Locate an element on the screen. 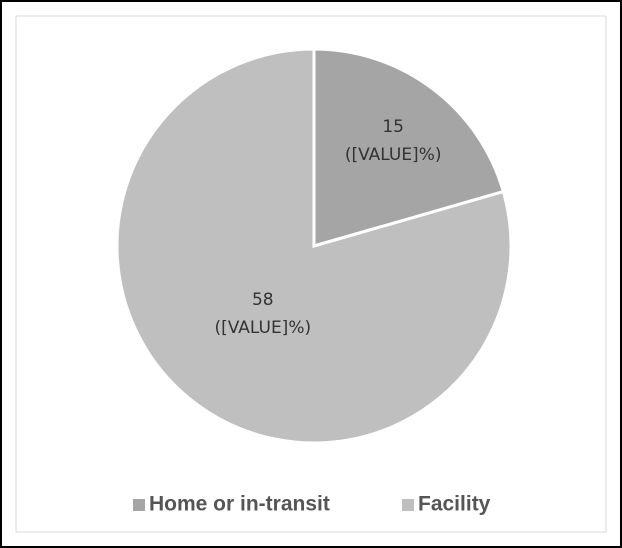 The height and width of the screenshot is (548, 622). pie-slice is located at coordinates (409, 147).